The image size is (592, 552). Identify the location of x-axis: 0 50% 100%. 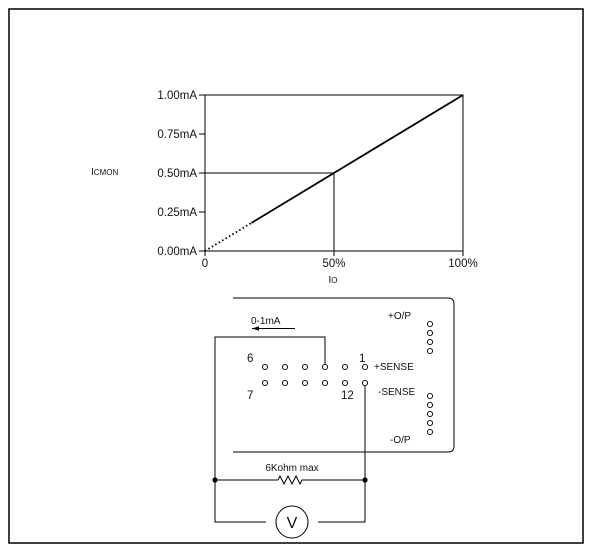
(340, 260).